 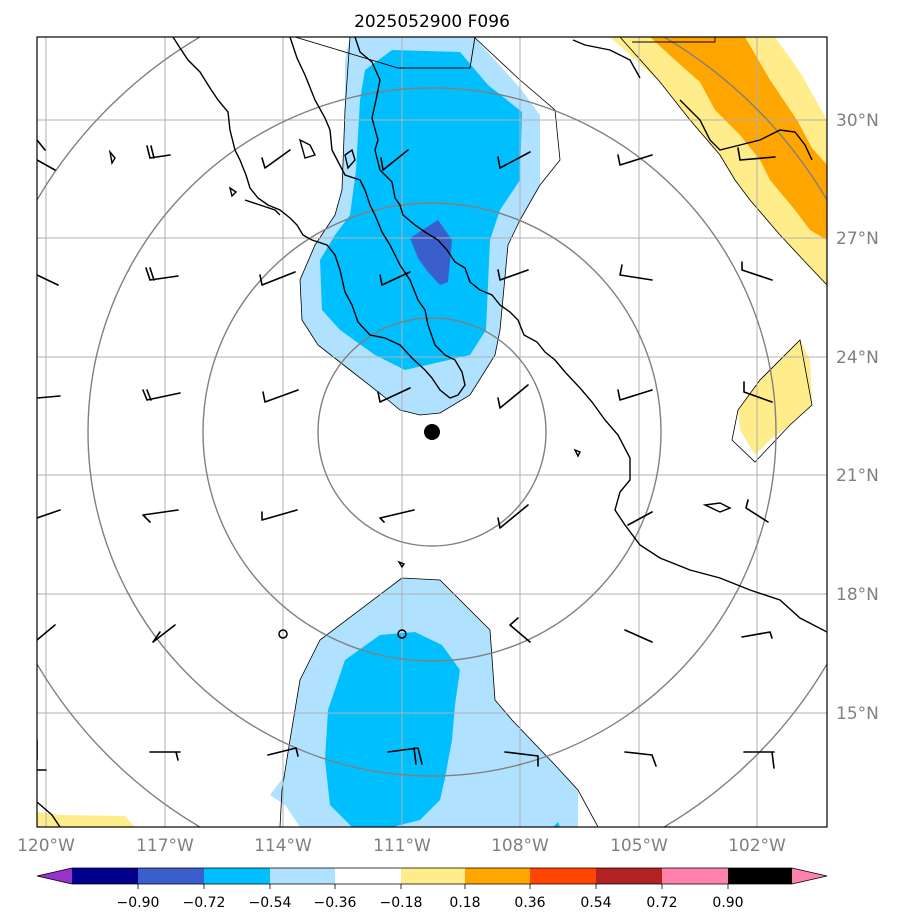 What do you see at coordinates (464, 903) in the screenshot?
I see `colorbar-tick-label: 0.18` at bounding box center [464, 903].